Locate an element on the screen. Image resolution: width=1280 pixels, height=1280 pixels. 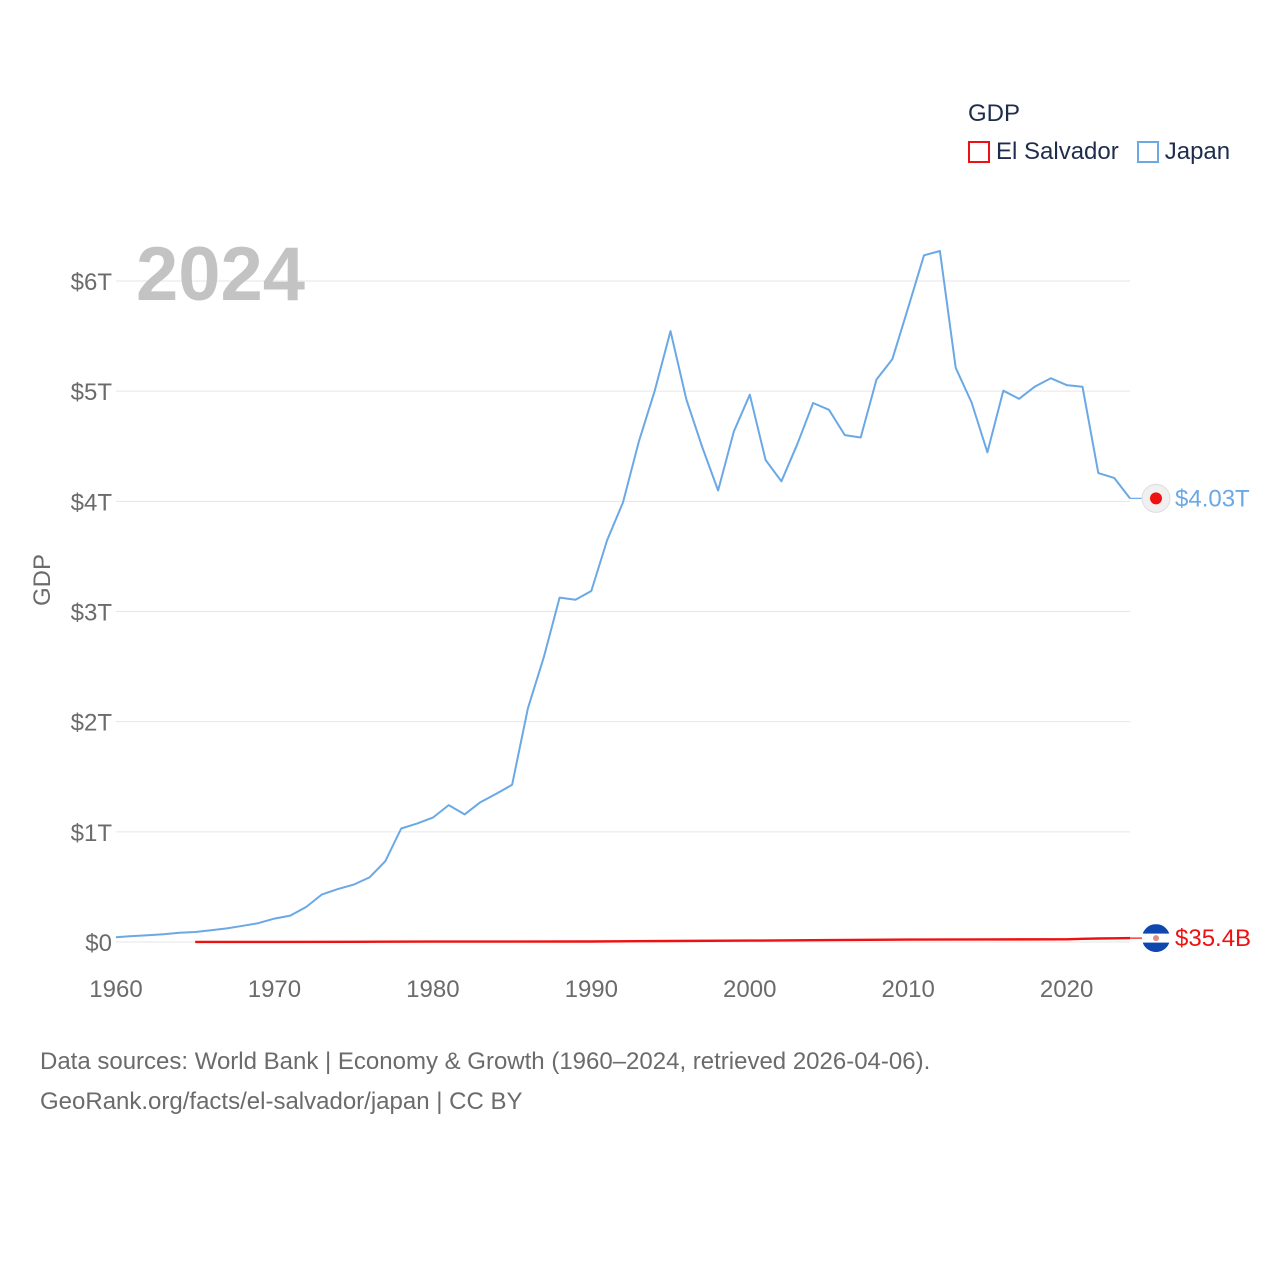
year-watermark: 2024 is located at coordinates (220, 274).